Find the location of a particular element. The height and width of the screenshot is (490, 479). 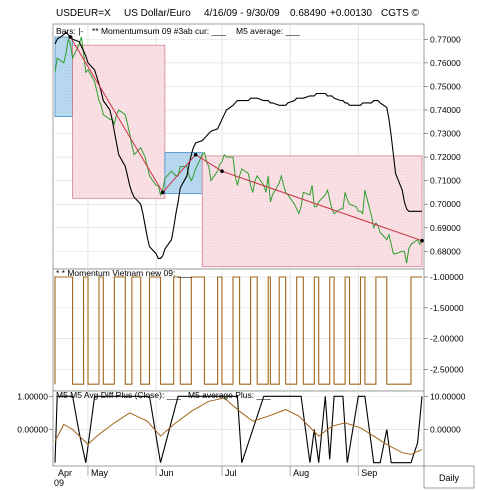

period-box is located at coordinates (449, 477).